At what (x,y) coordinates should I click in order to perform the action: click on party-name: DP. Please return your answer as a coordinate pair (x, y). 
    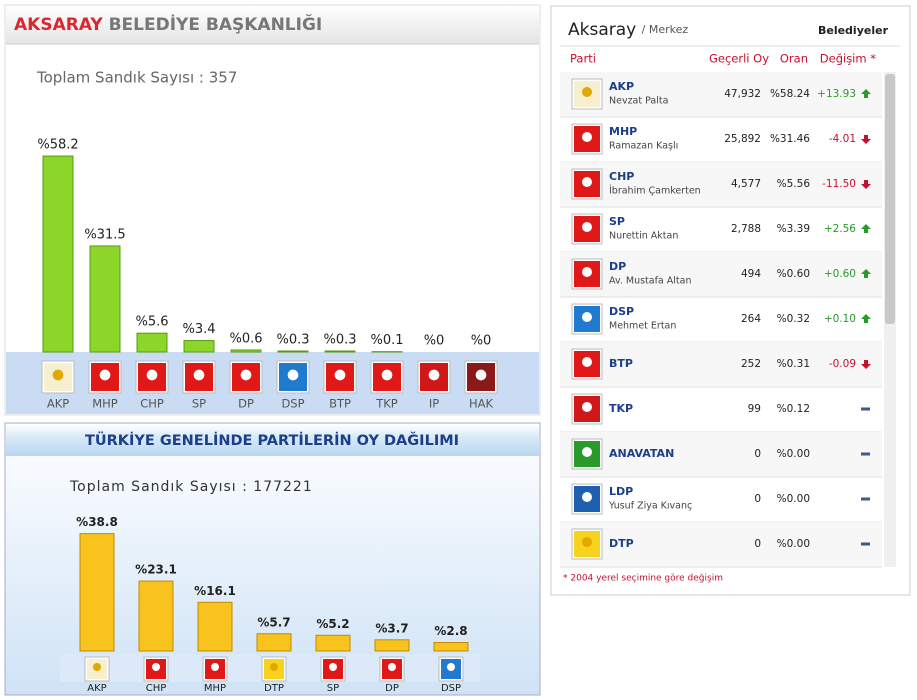
    Looking at the image, I should click on (617, 266).